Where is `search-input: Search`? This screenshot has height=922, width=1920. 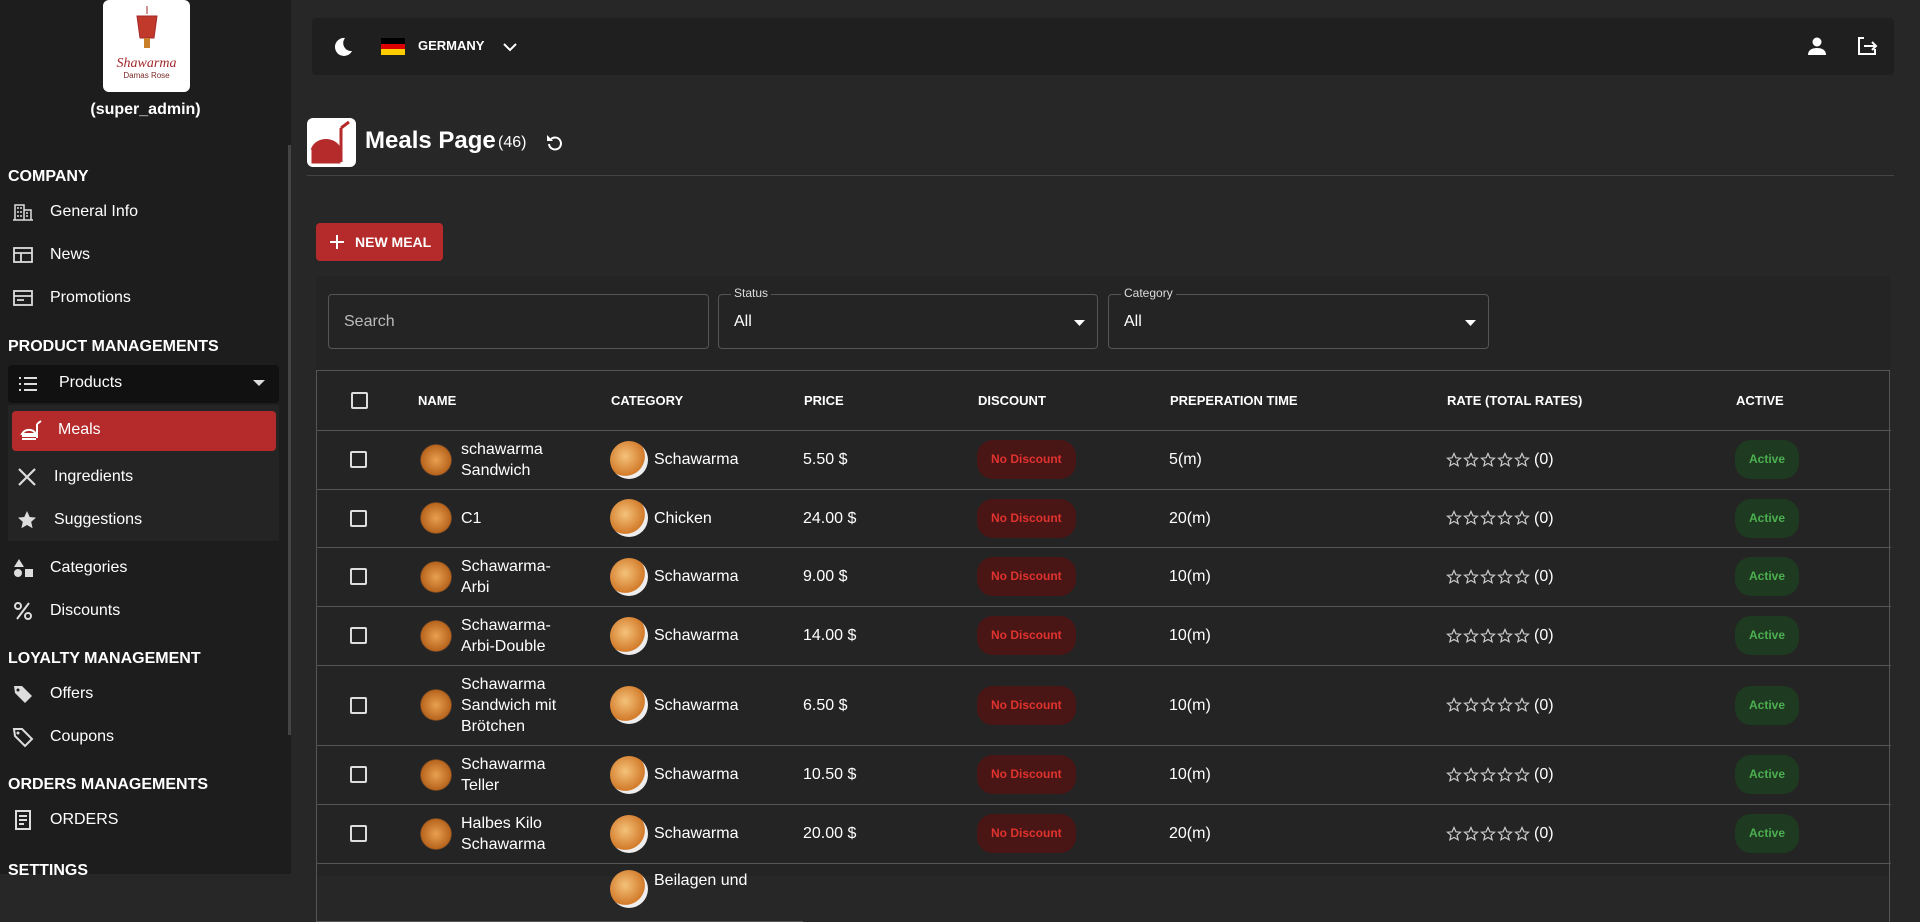 search-input: Search is located at coordinates (518, 321).